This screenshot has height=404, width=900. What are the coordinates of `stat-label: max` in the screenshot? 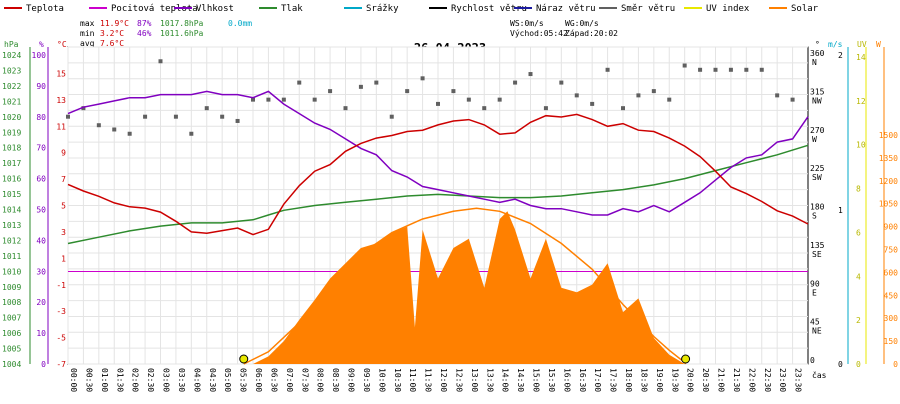 It's located at (87, 23).